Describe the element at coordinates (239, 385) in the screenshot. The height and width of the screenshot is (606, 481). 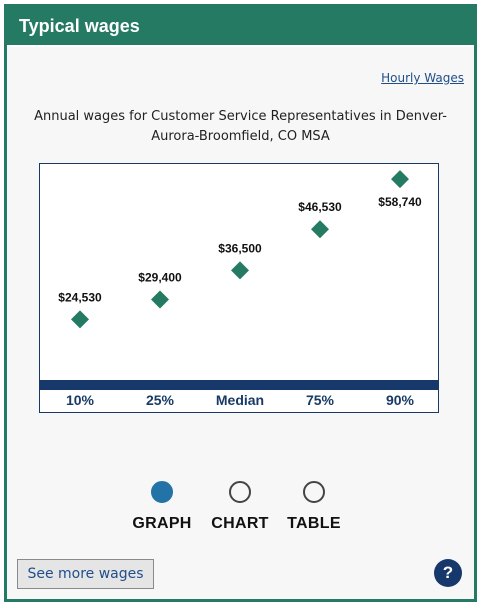
I see `axis-band` at that location.